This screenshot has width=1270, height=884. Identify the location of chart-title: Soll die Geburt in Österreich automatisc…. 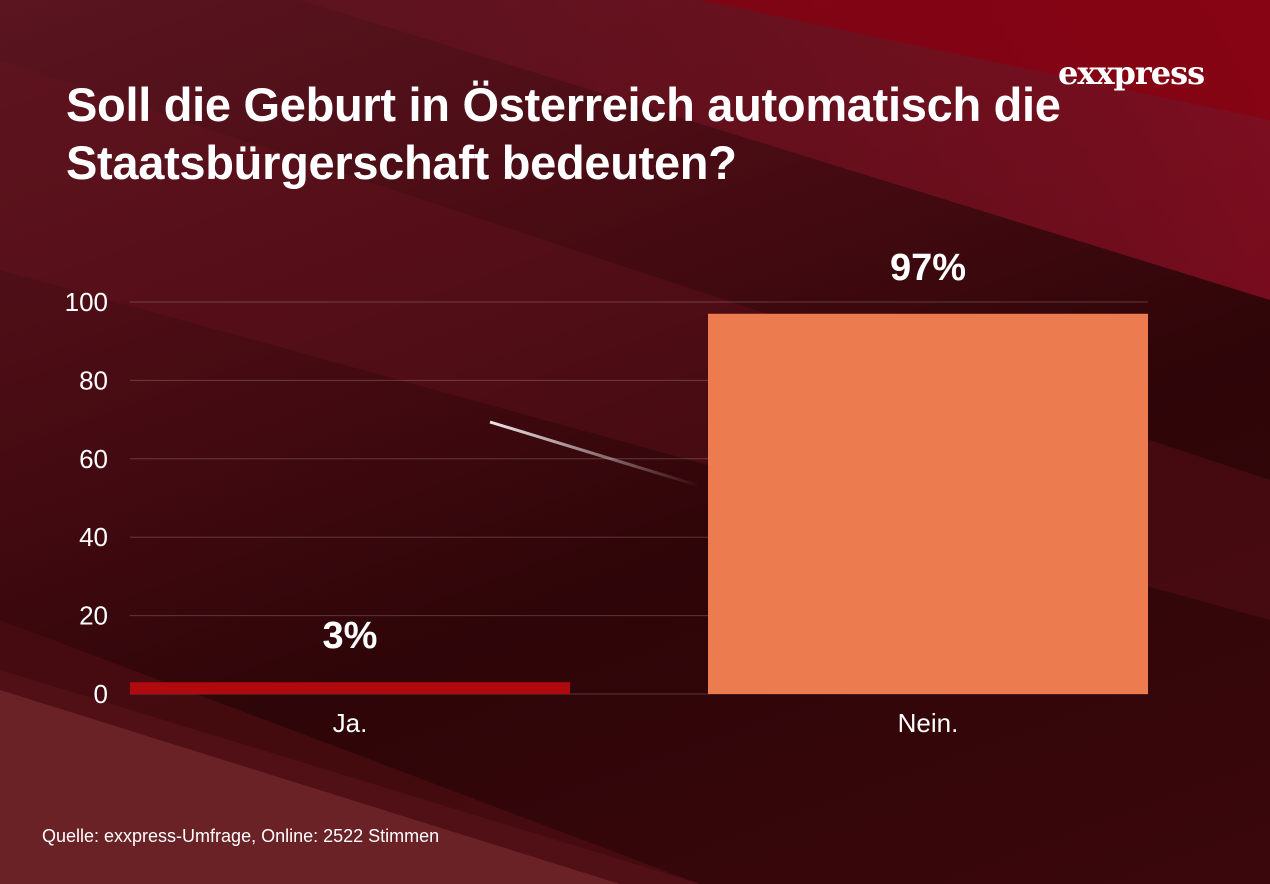
(563, 133).